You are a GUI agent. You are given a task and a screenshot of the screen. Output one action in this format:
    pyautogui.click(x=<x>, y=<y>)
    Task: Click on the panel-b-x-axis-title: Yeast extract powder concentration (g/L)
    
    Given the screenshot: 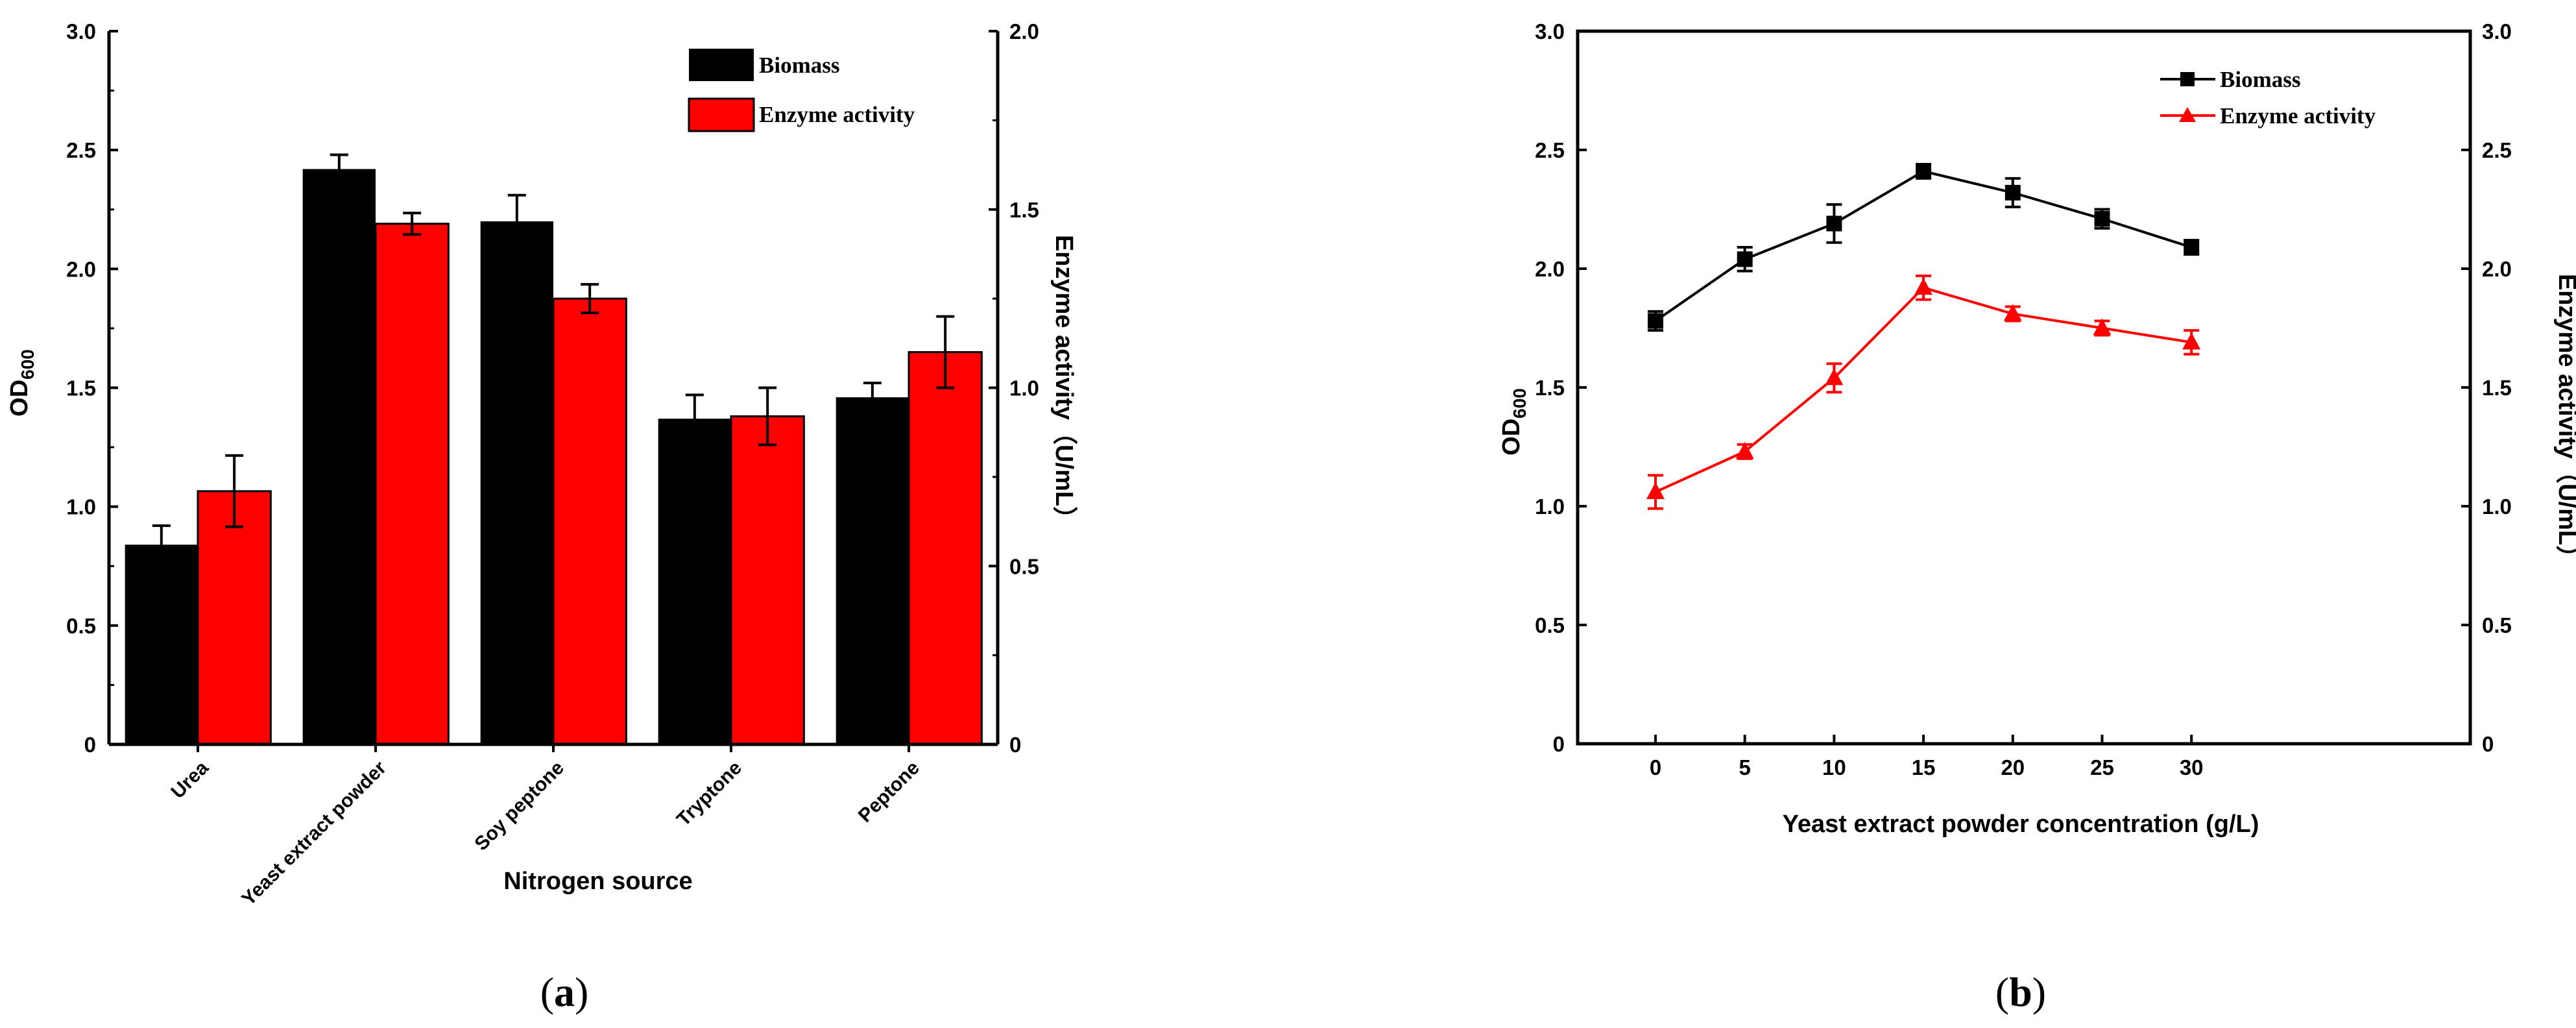 What is the action you would take?
    pyautogui.click(x=2021, y=825)
    